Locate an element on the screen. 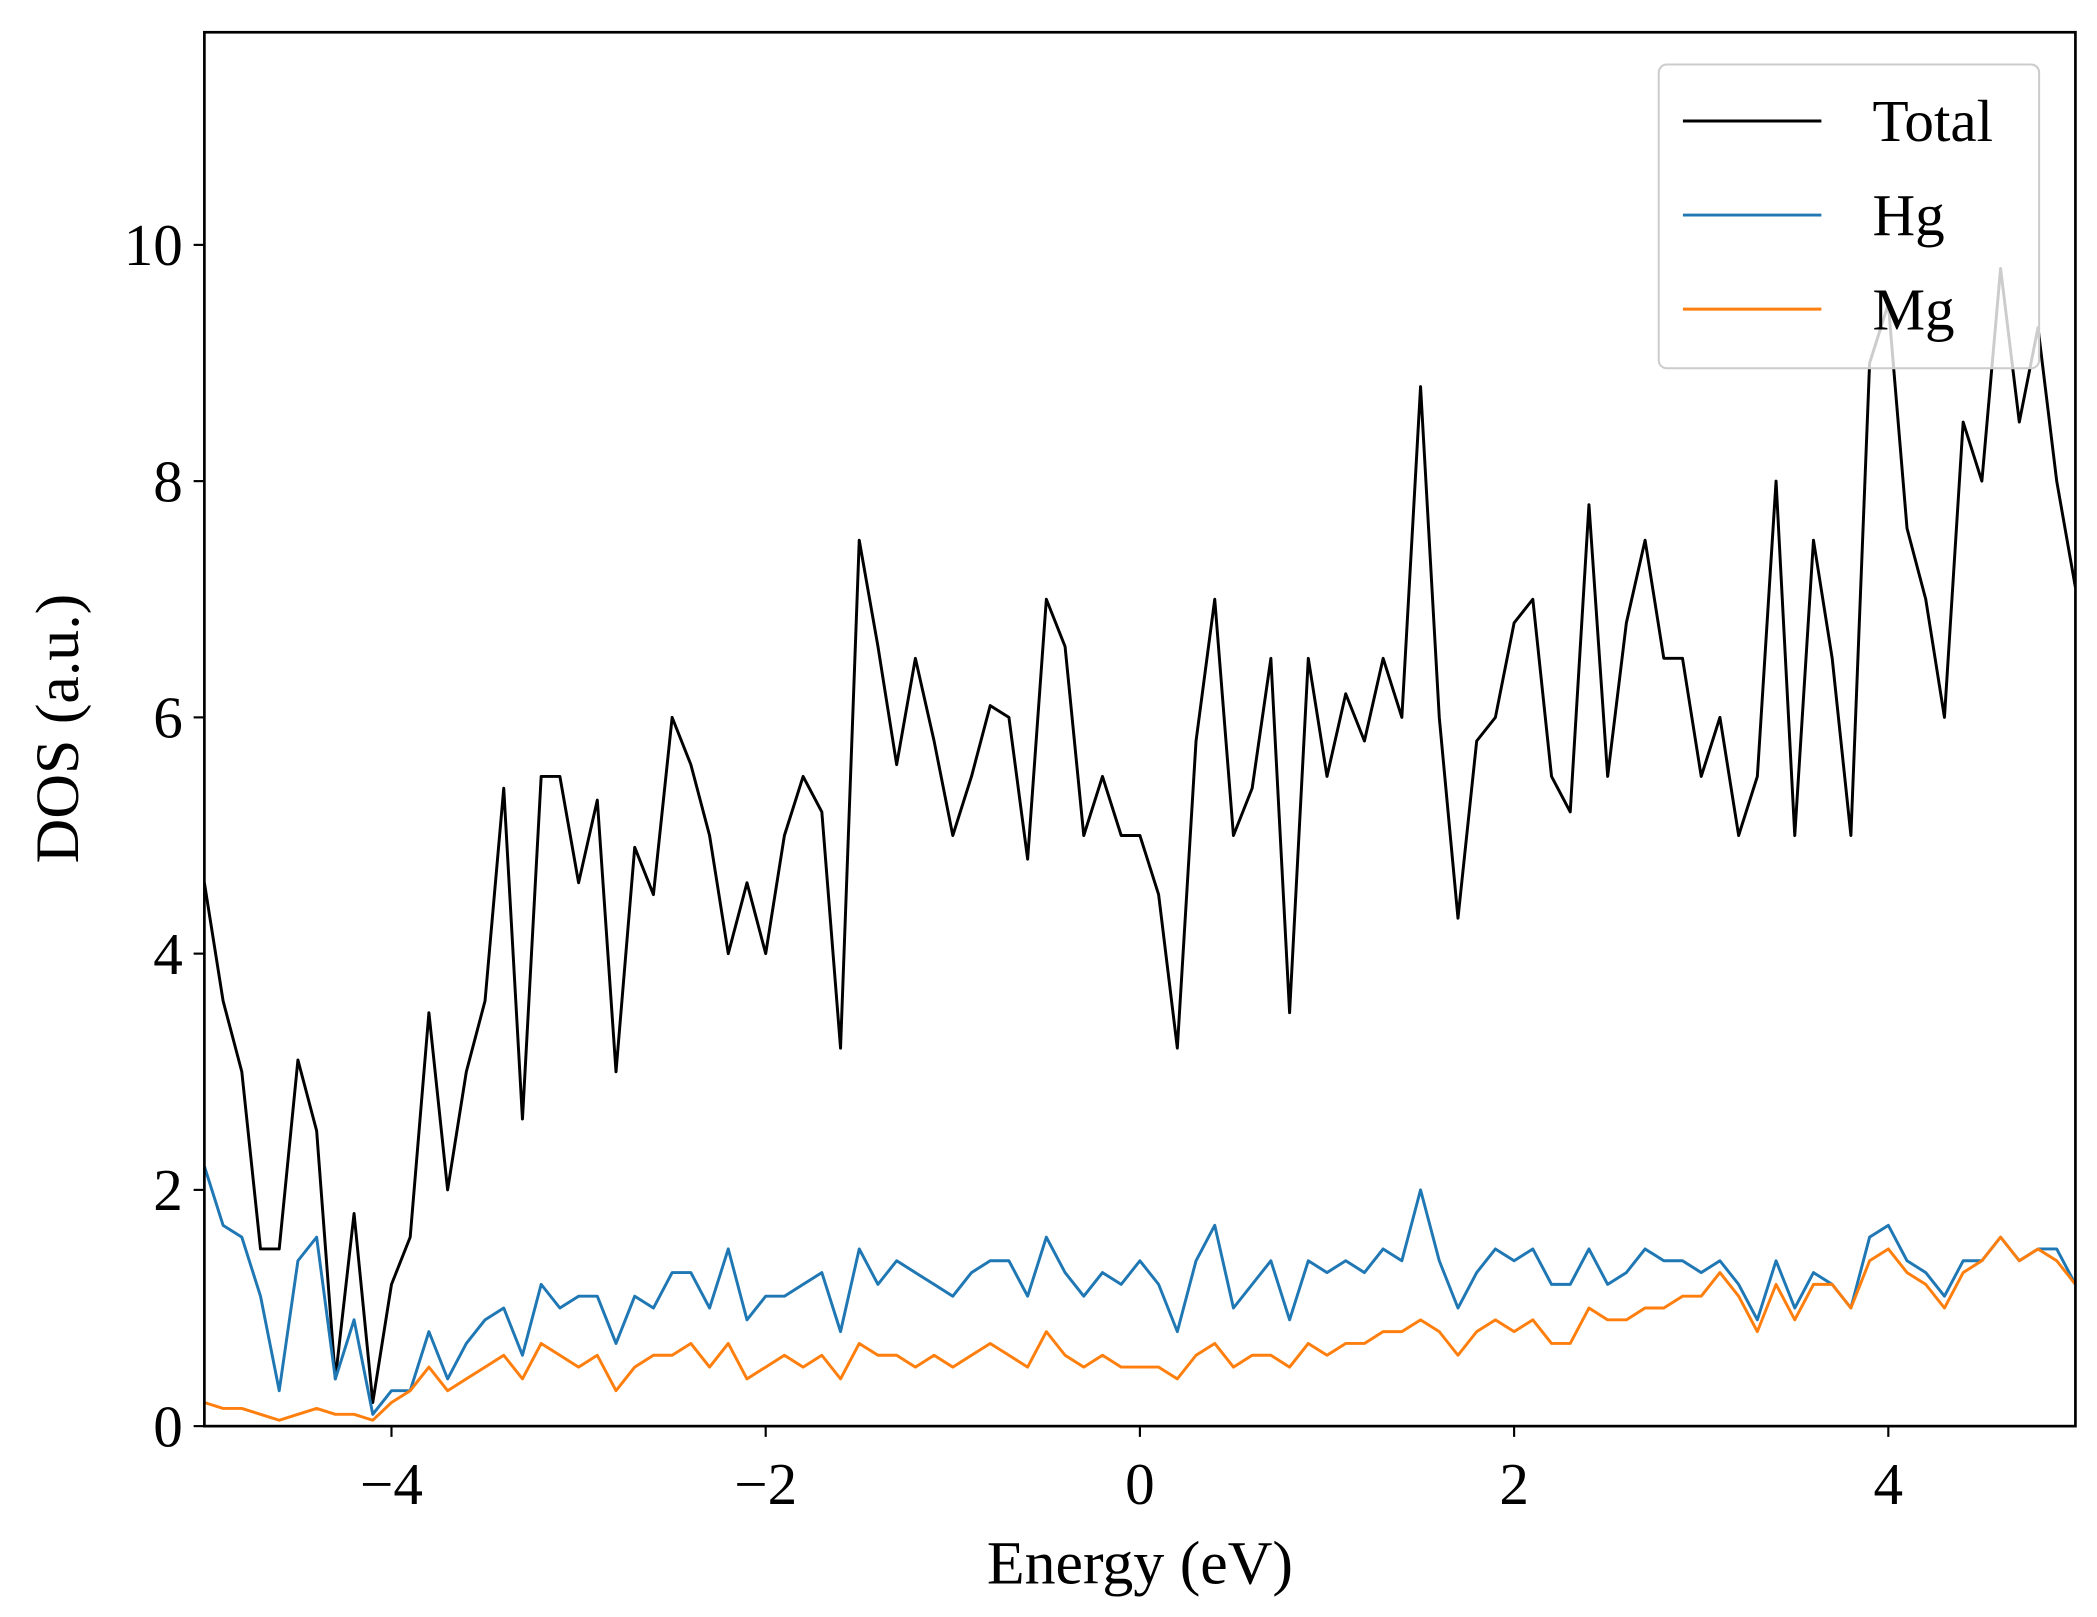 This screenshot has width=2097, height=1617. y-tick-label: 6 is located at coordinates (168, 718).